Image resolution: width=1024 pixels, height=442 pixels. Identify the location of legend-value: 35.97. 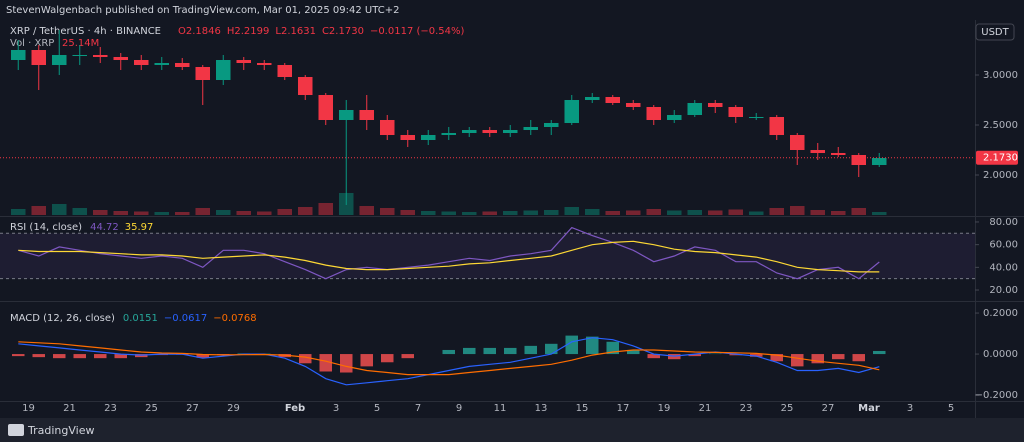
(139, 227).